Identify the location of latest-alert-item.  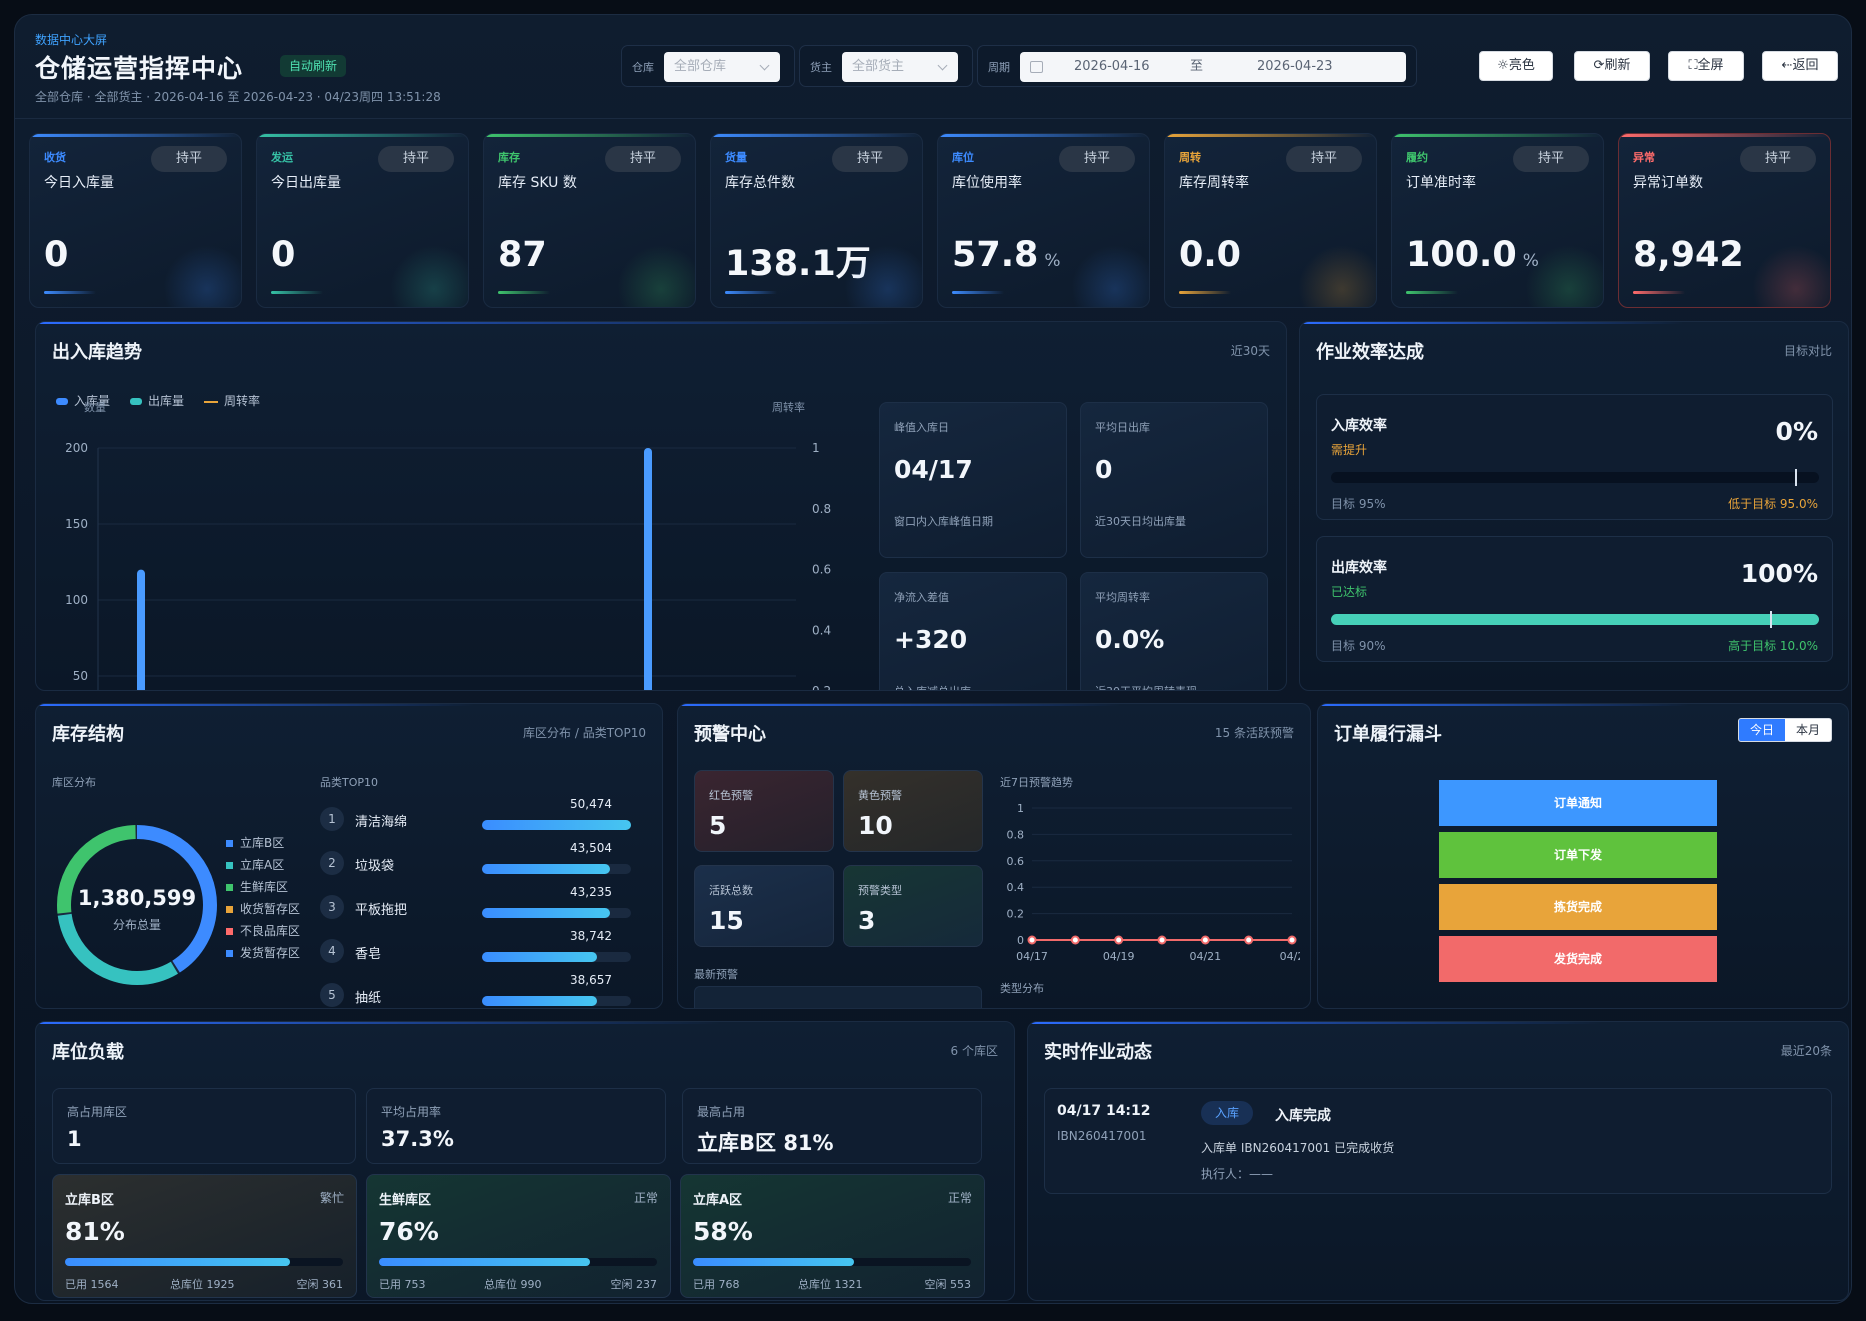
(838, 997).